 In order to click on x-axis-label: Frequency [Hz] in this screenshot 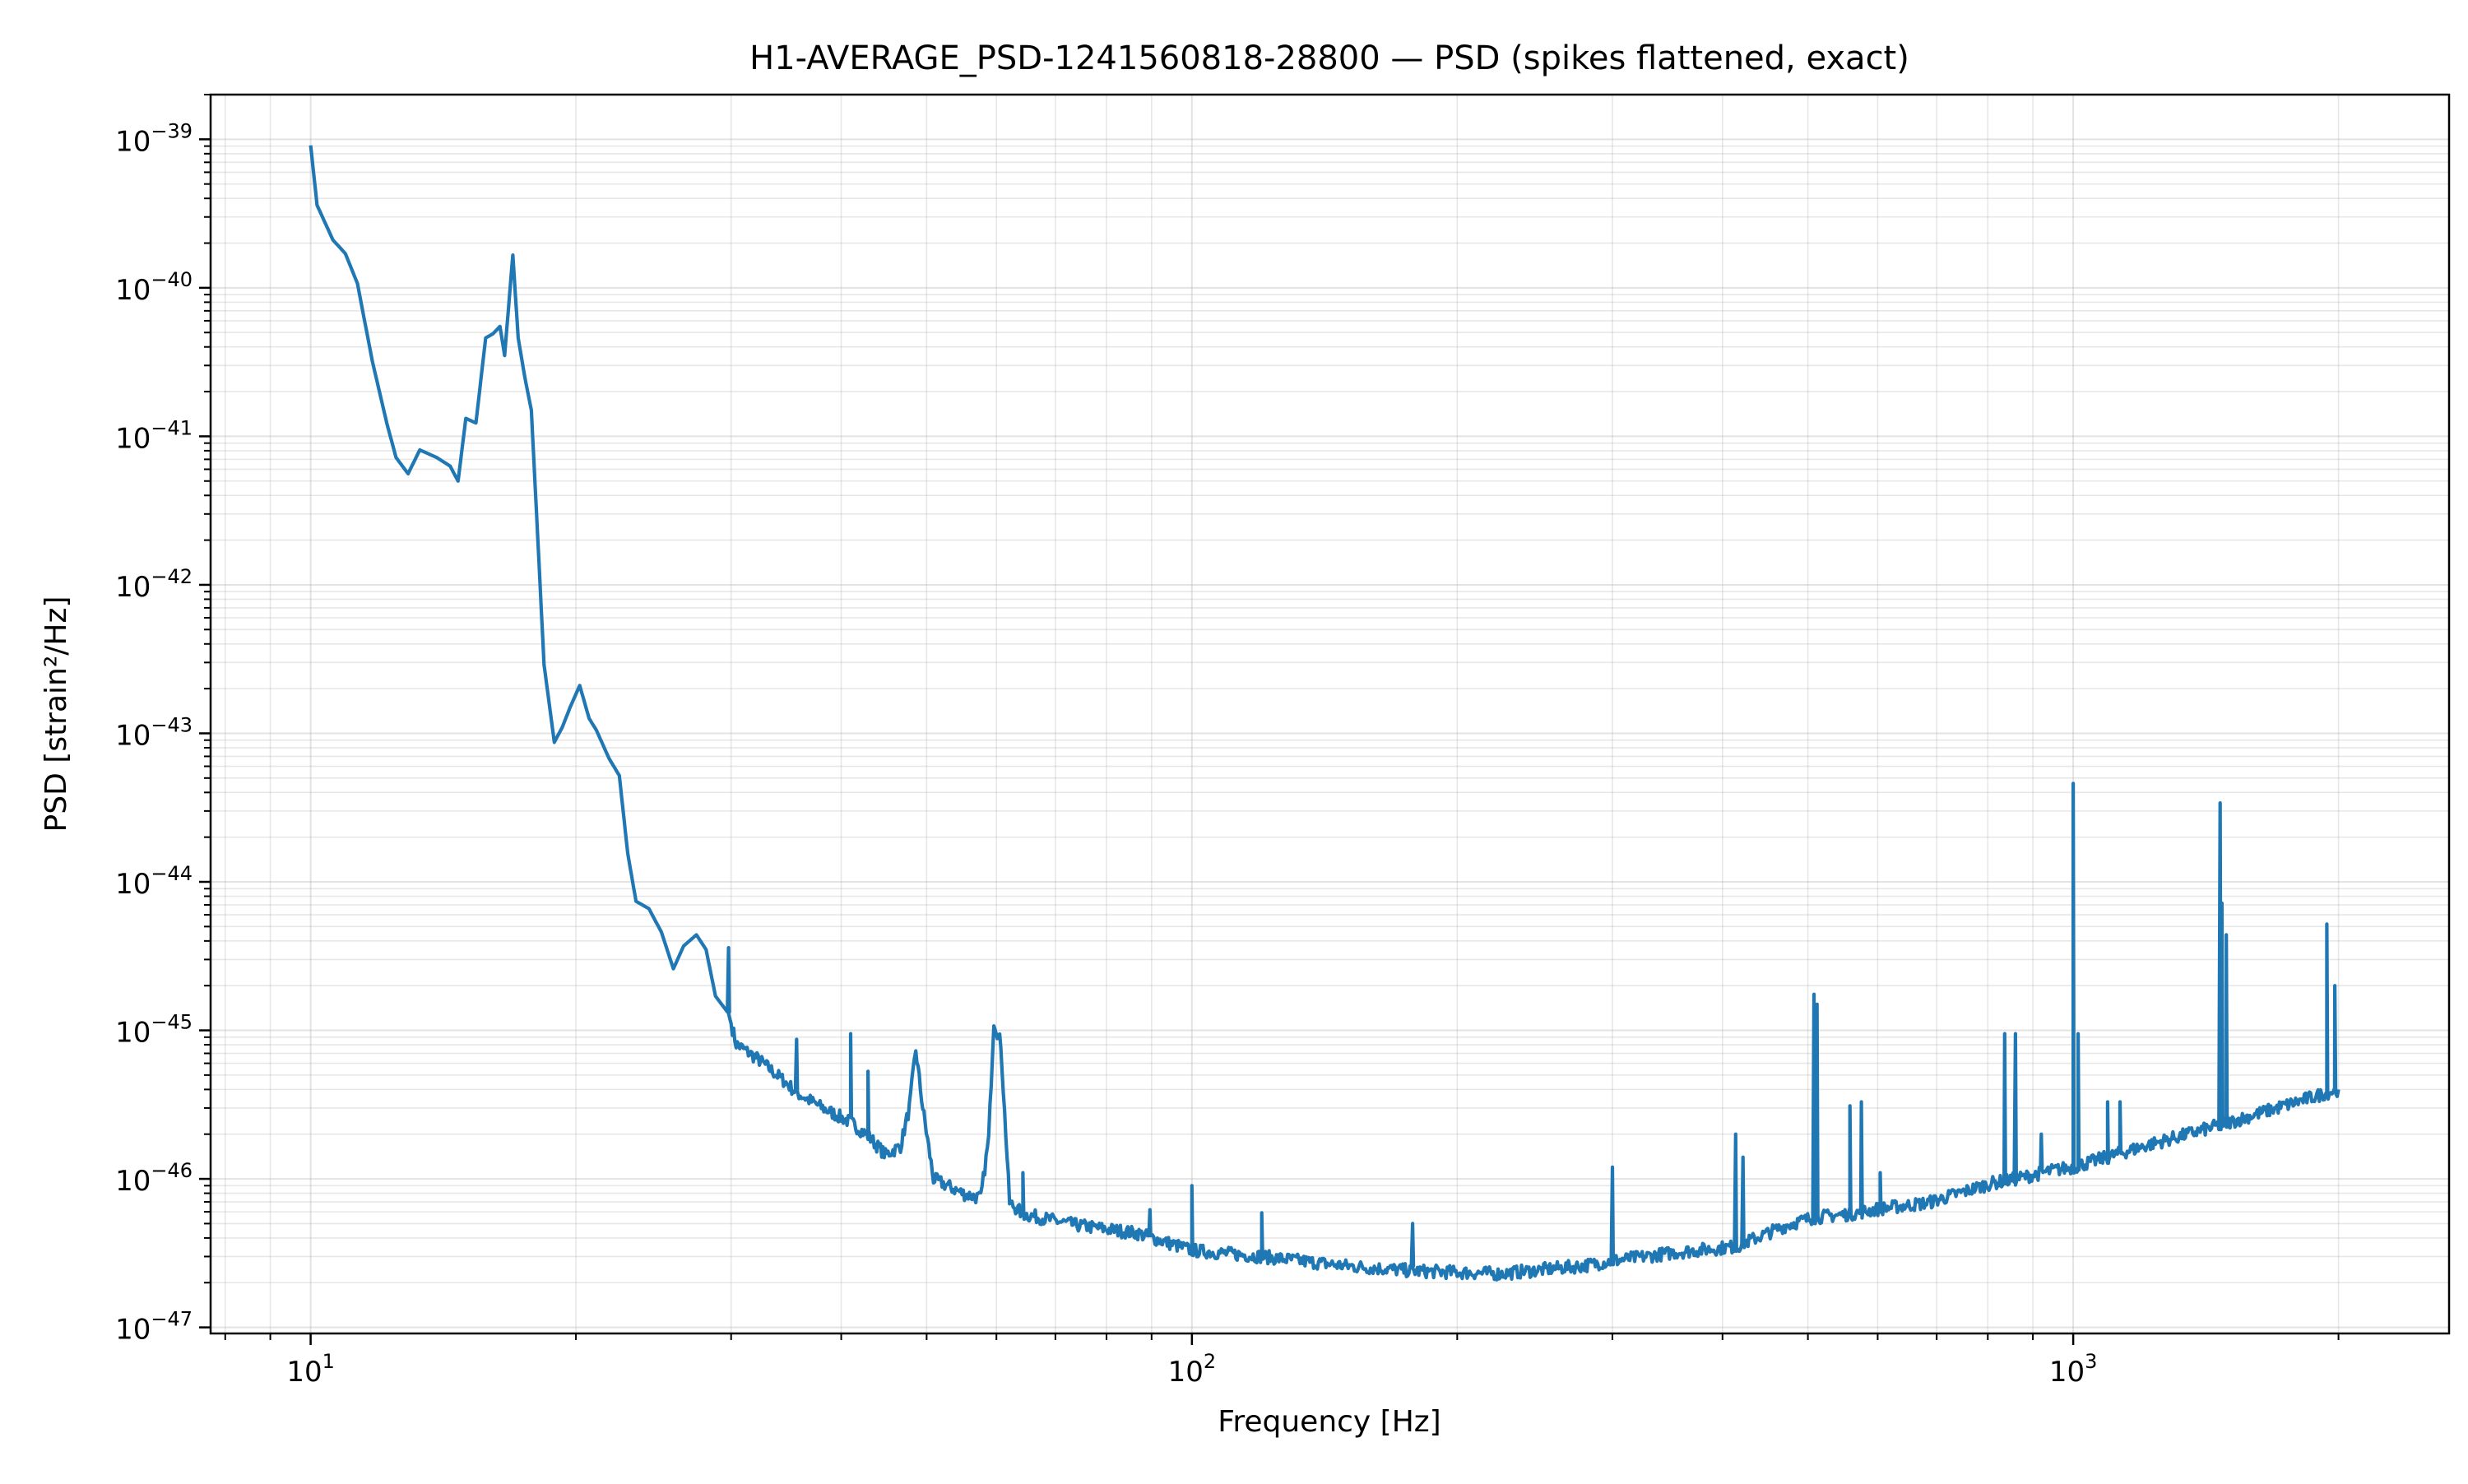, I will do `click(1329, 1422)`.